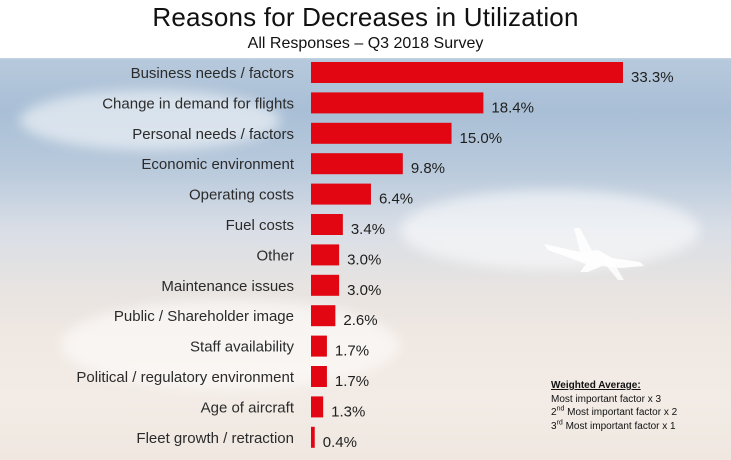  Describe the element at coordinates (248, 407) in the screenshot. I see `category-label: Age of aircraft` at that location.